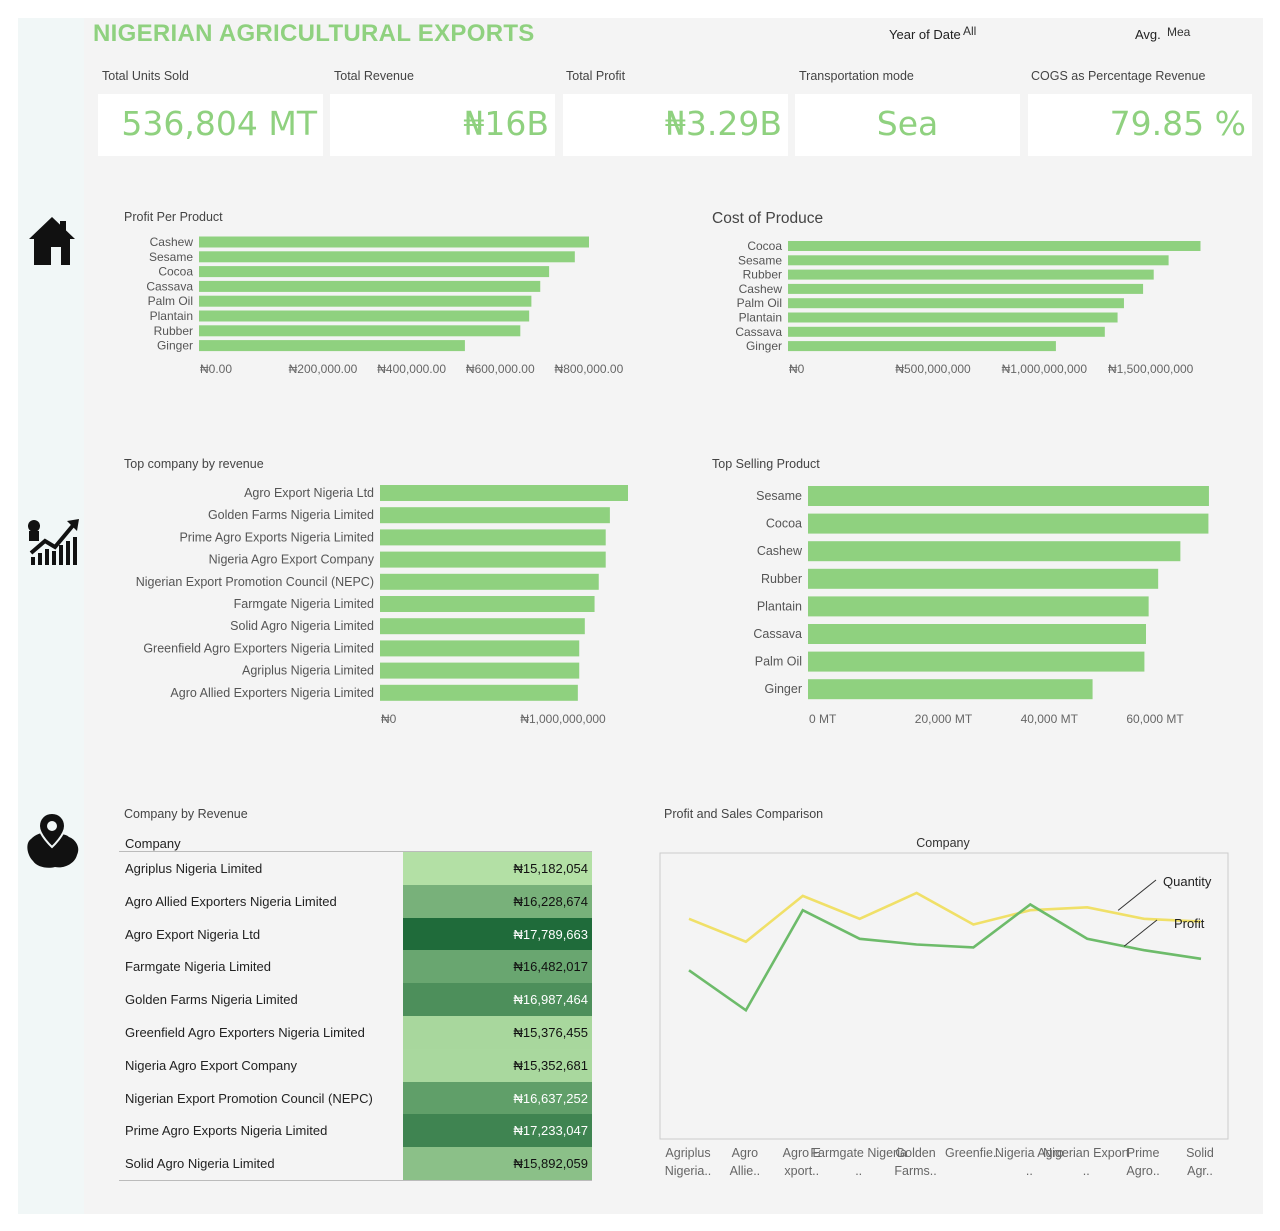 Image resolution: width=1280 pixels, height=1231 pixels. I want to click on table-row: Agriplus Nigeria Limited ₦15,182,054, so click(355, 868).